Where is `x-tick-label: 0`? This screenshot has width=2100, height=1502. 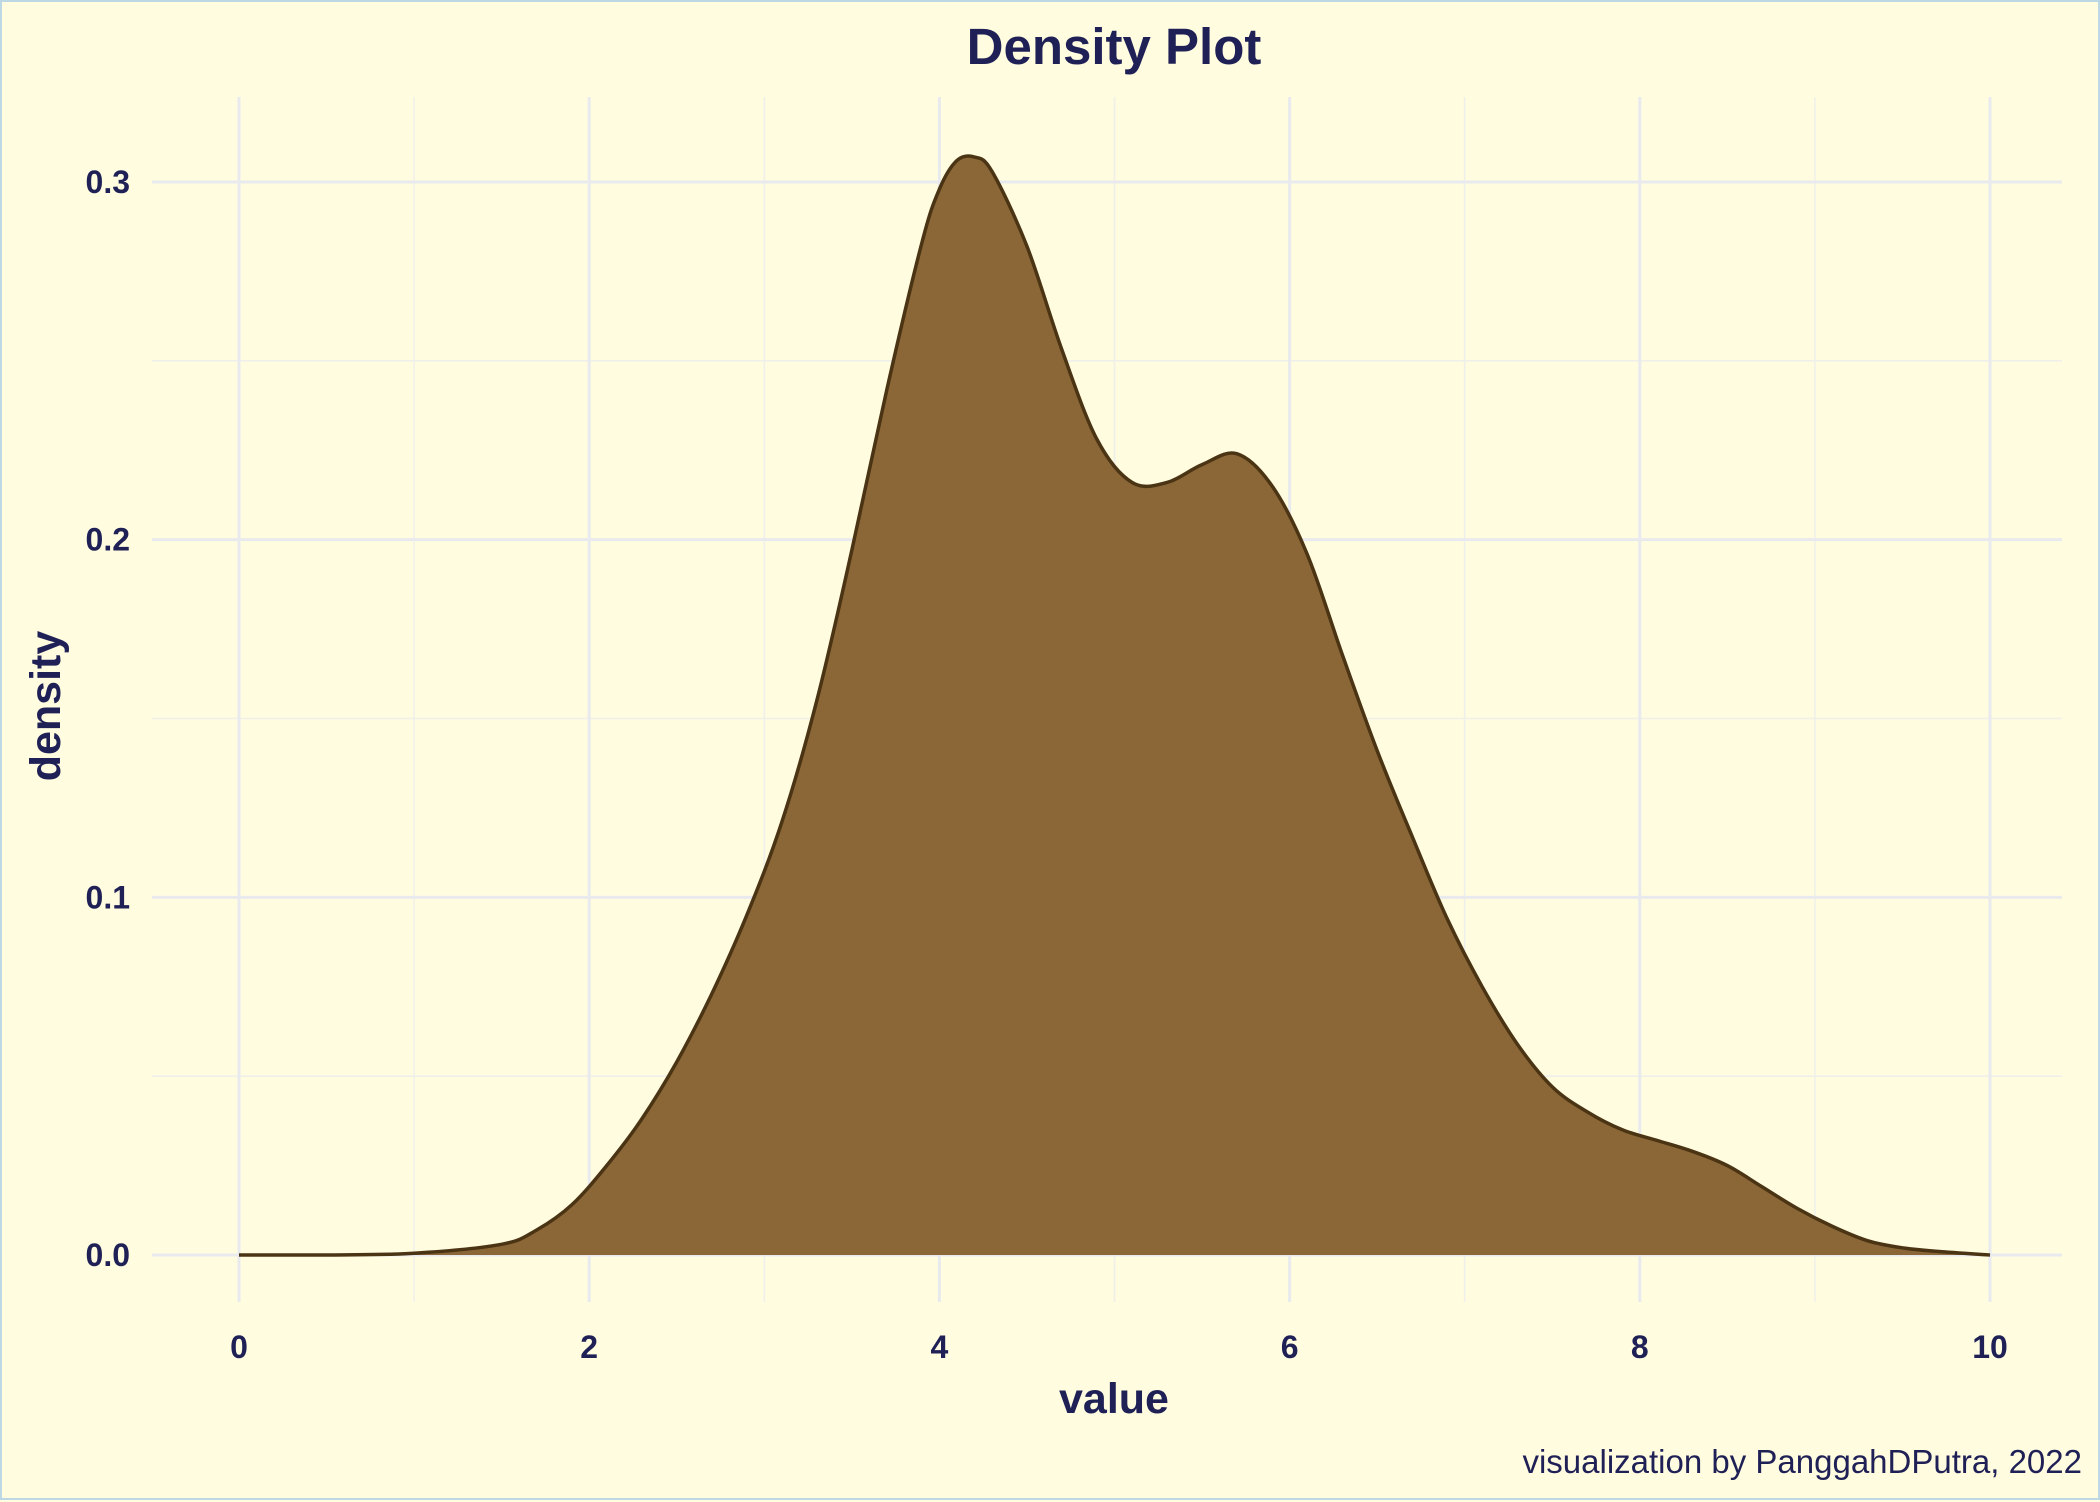 x-tick-label: 0 is located at coordinates (239, 1347).